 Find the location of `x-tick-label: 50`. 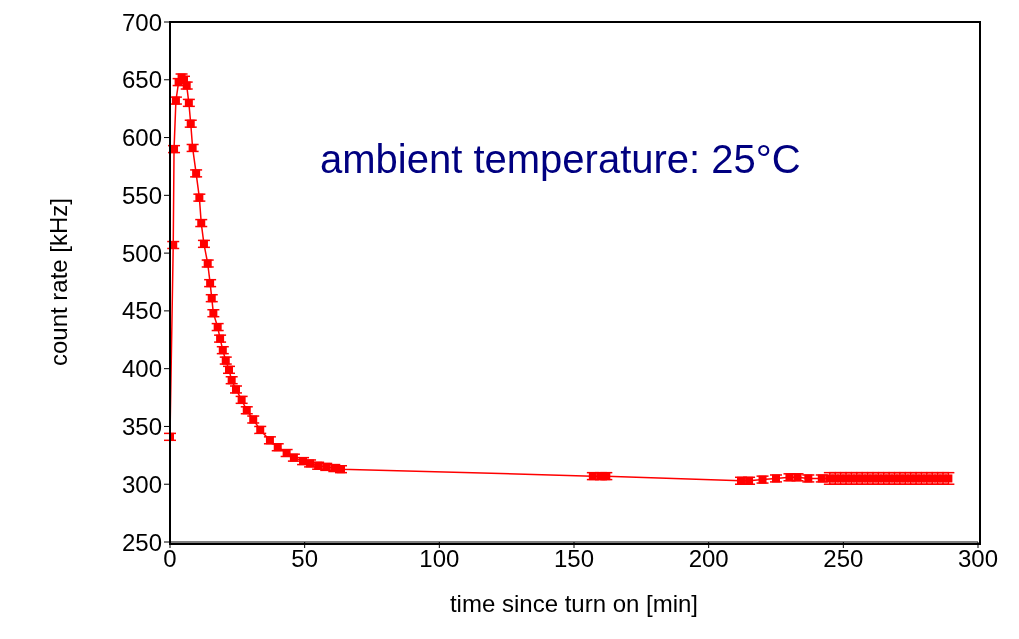

x-tick-label: 50 is located at coordinates (305, 559).